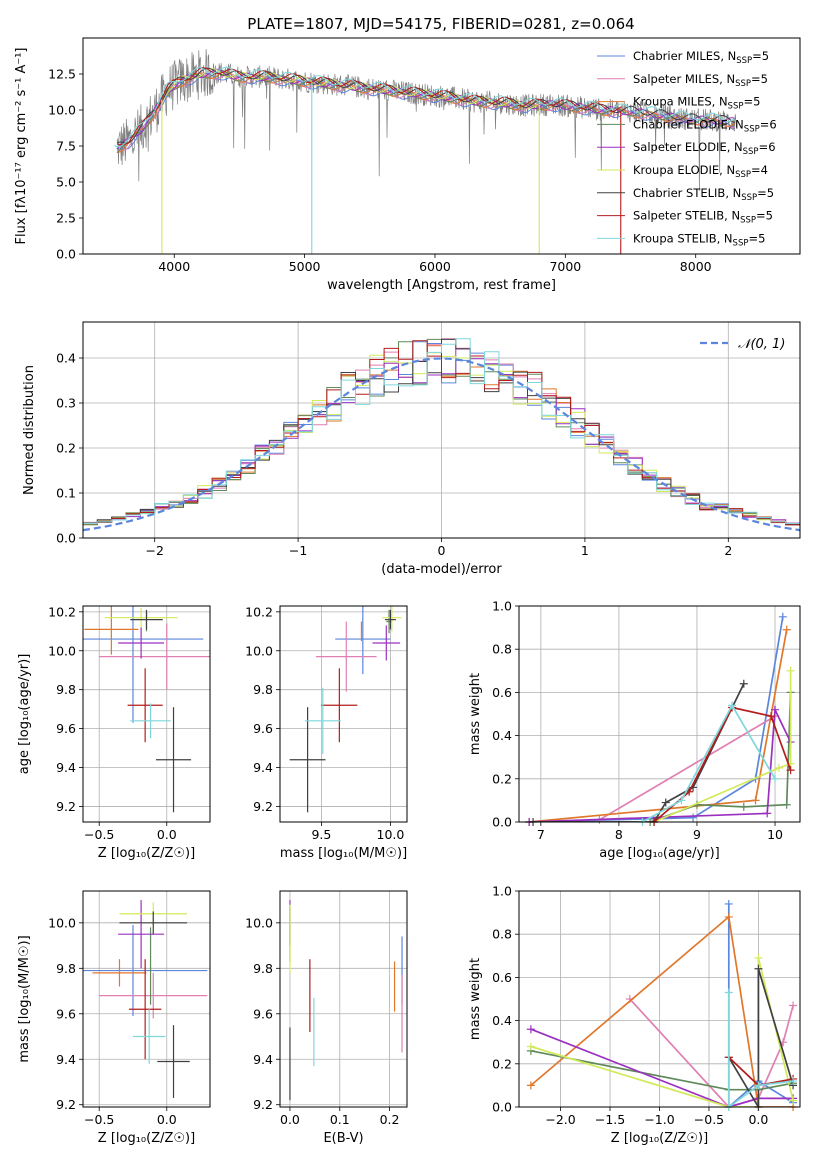 This screenshot has width=819, height=1170. Describe the element at coordinates (66, 218) in the screenshot. I see `y-tick-label: 2.5` at that location.